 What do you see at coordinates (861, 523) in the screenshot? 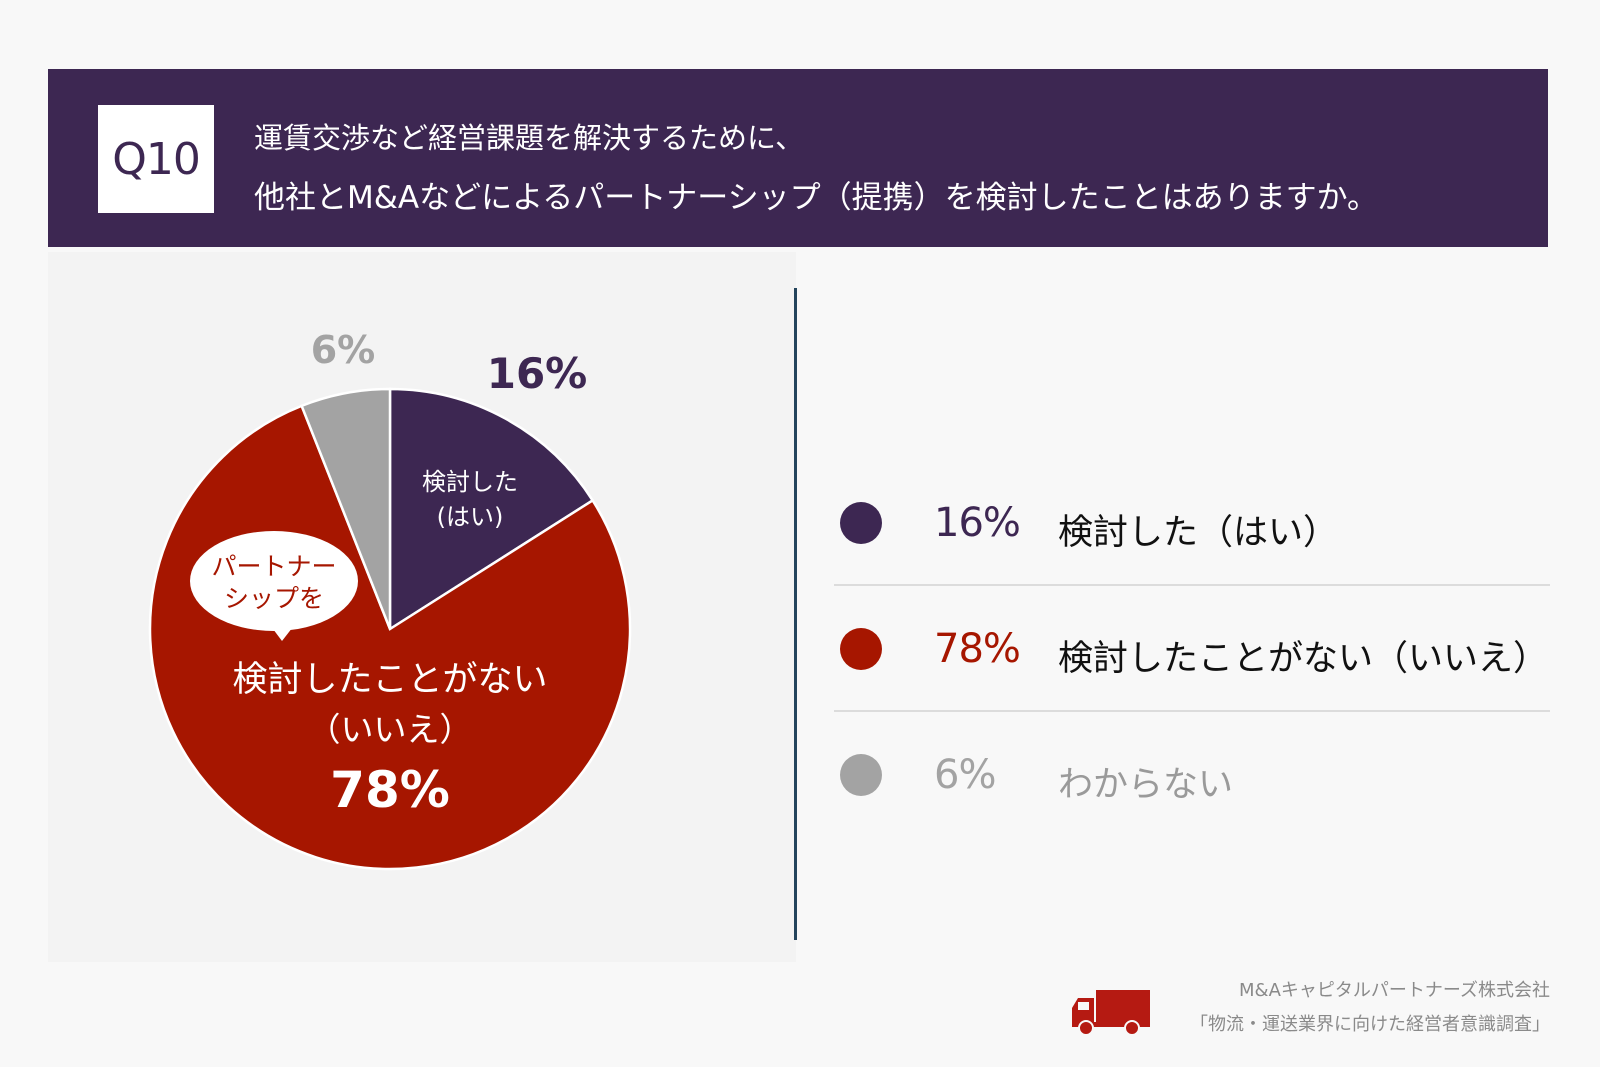
I see `legend-dot-yes` at bounding box center [861, 523].